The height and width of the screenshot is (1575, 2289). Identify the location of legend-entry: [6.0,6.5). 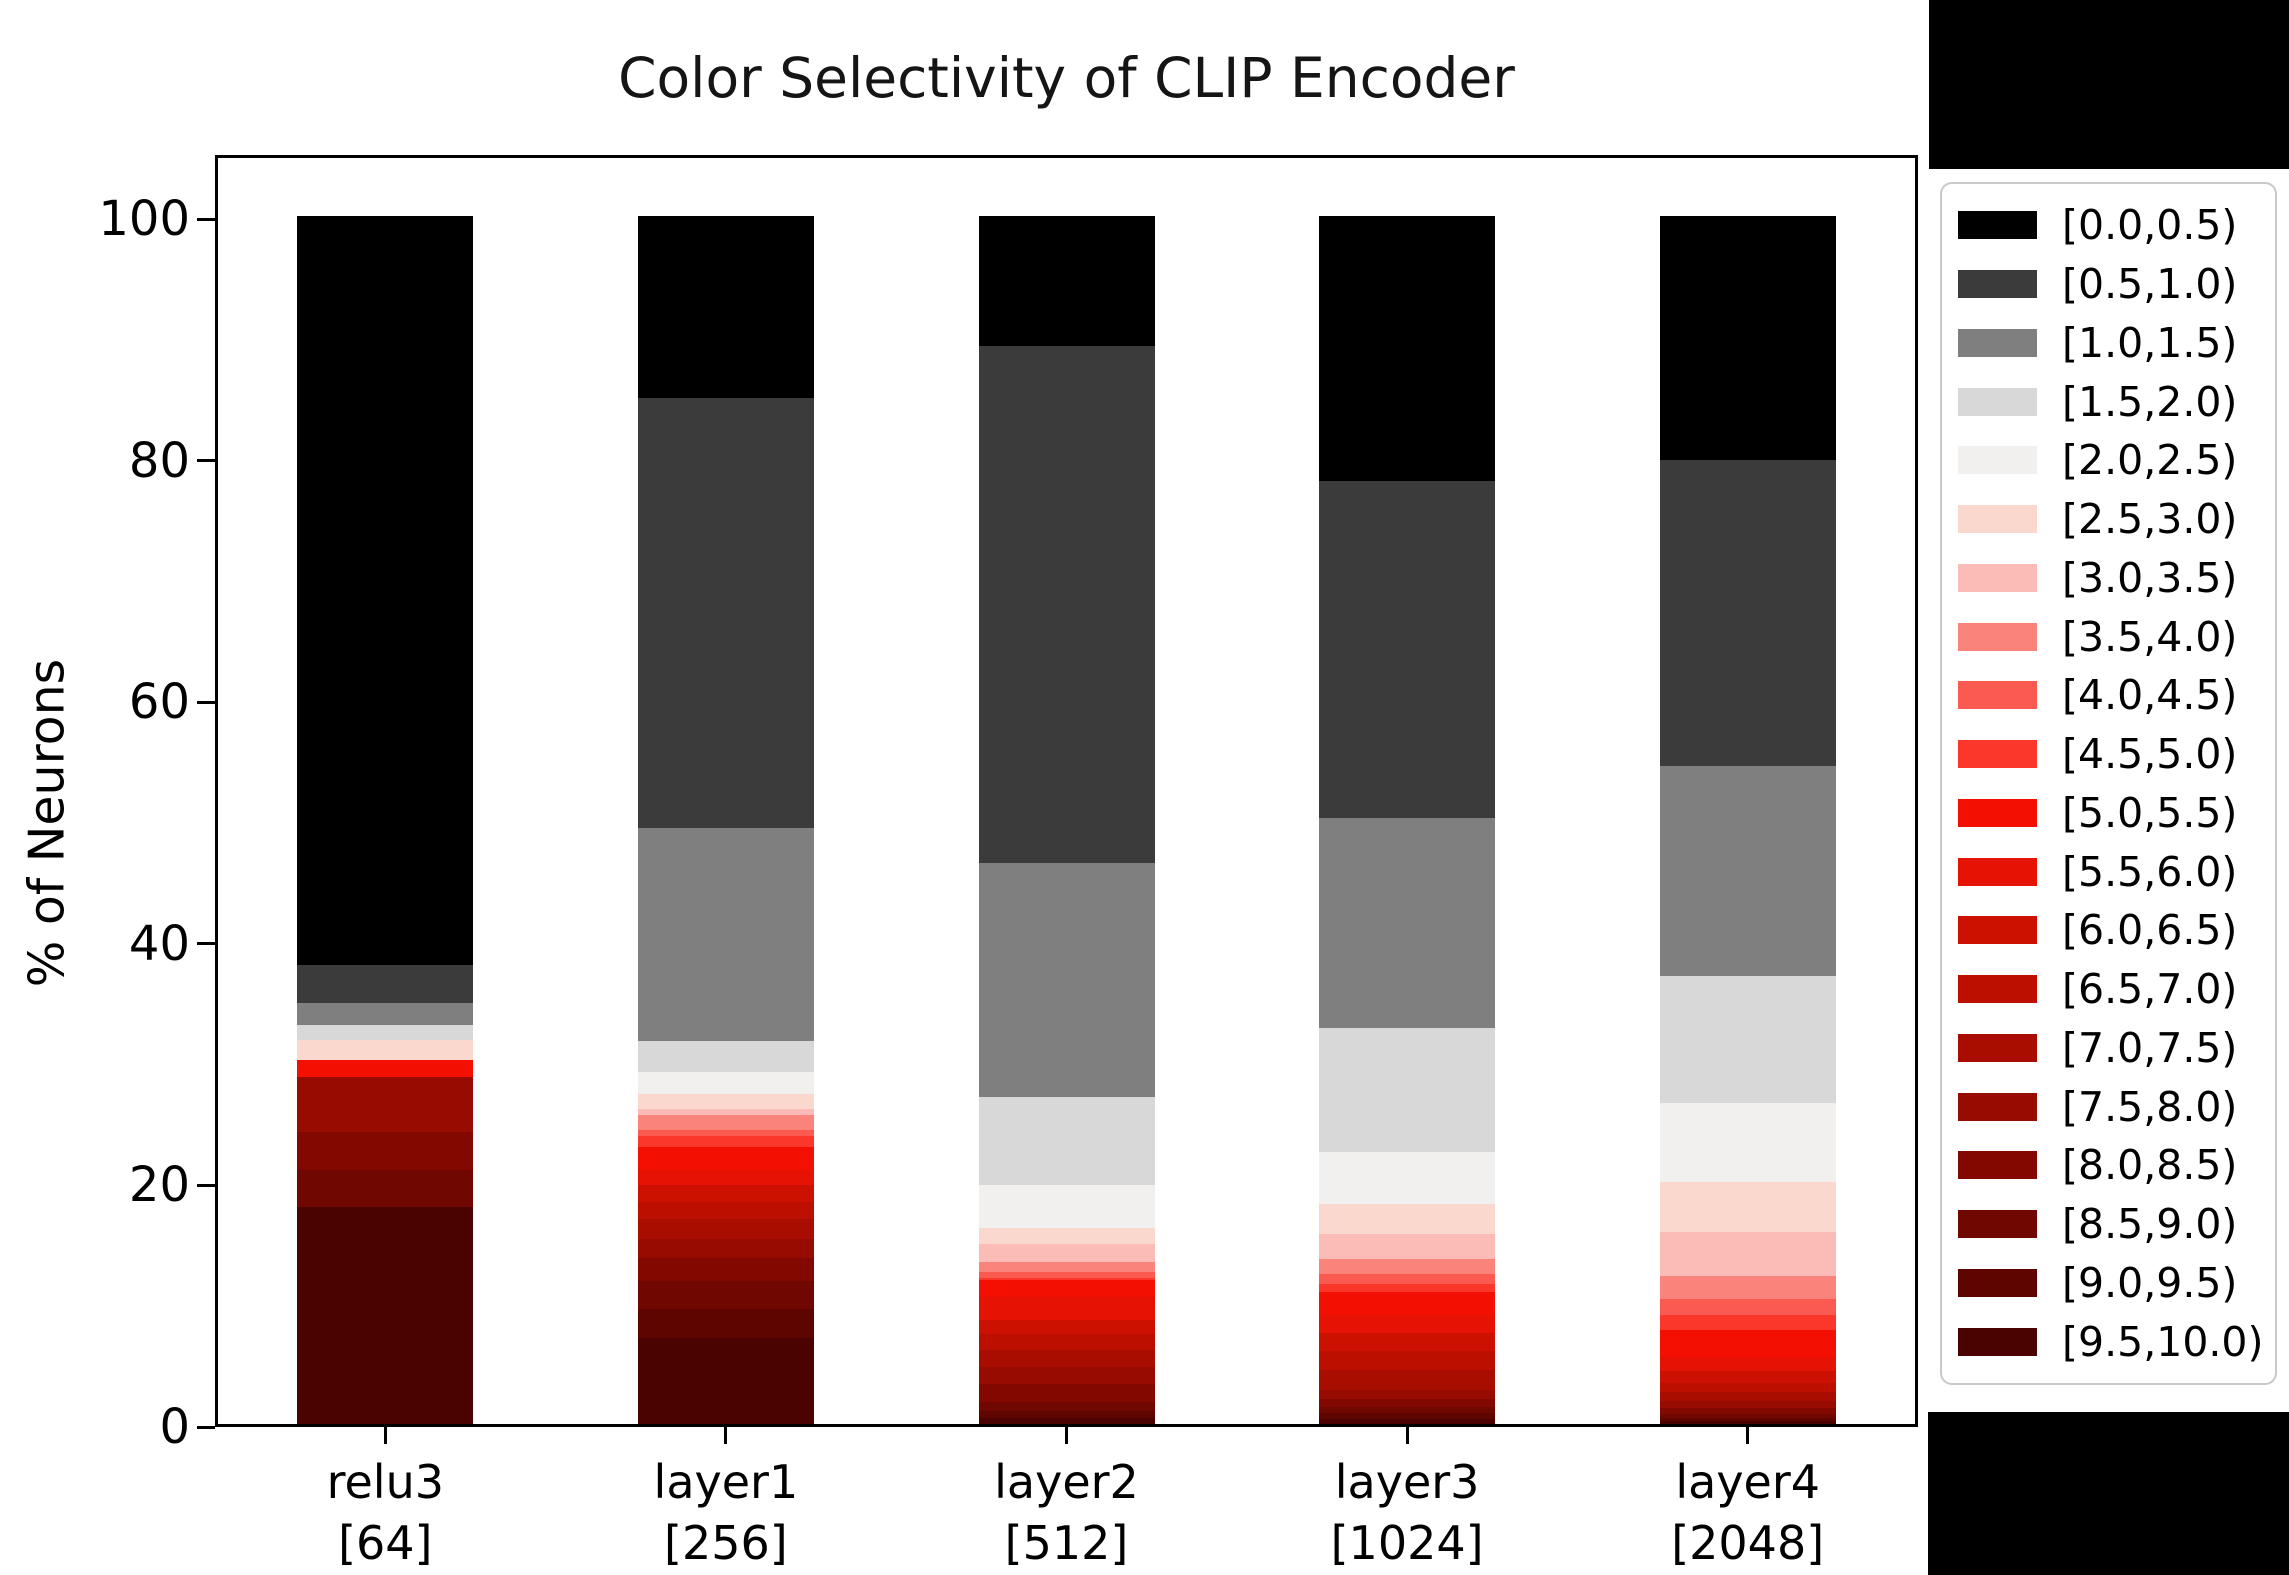
(2113, 930).